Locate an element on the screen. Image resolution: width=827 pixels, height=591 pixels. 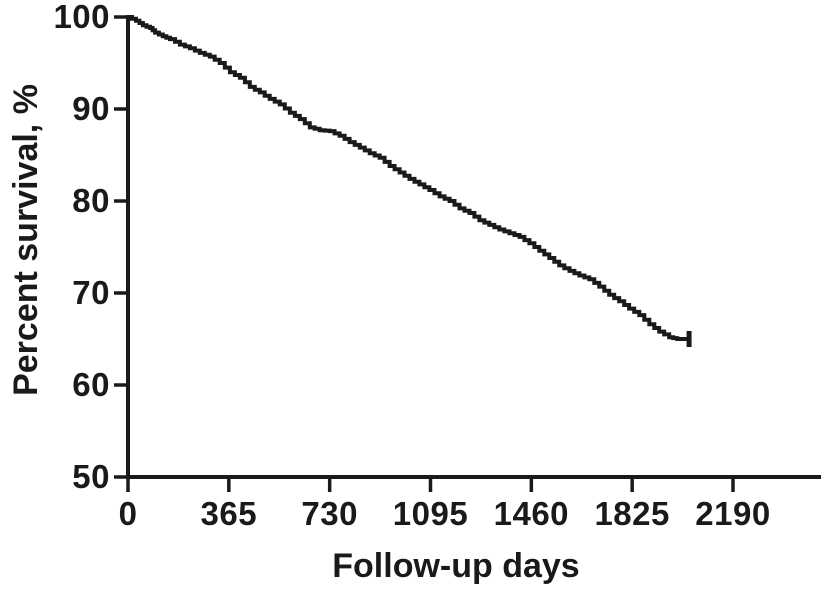
x-axis-title: Follow-up days is located at coordinates (455, 566).